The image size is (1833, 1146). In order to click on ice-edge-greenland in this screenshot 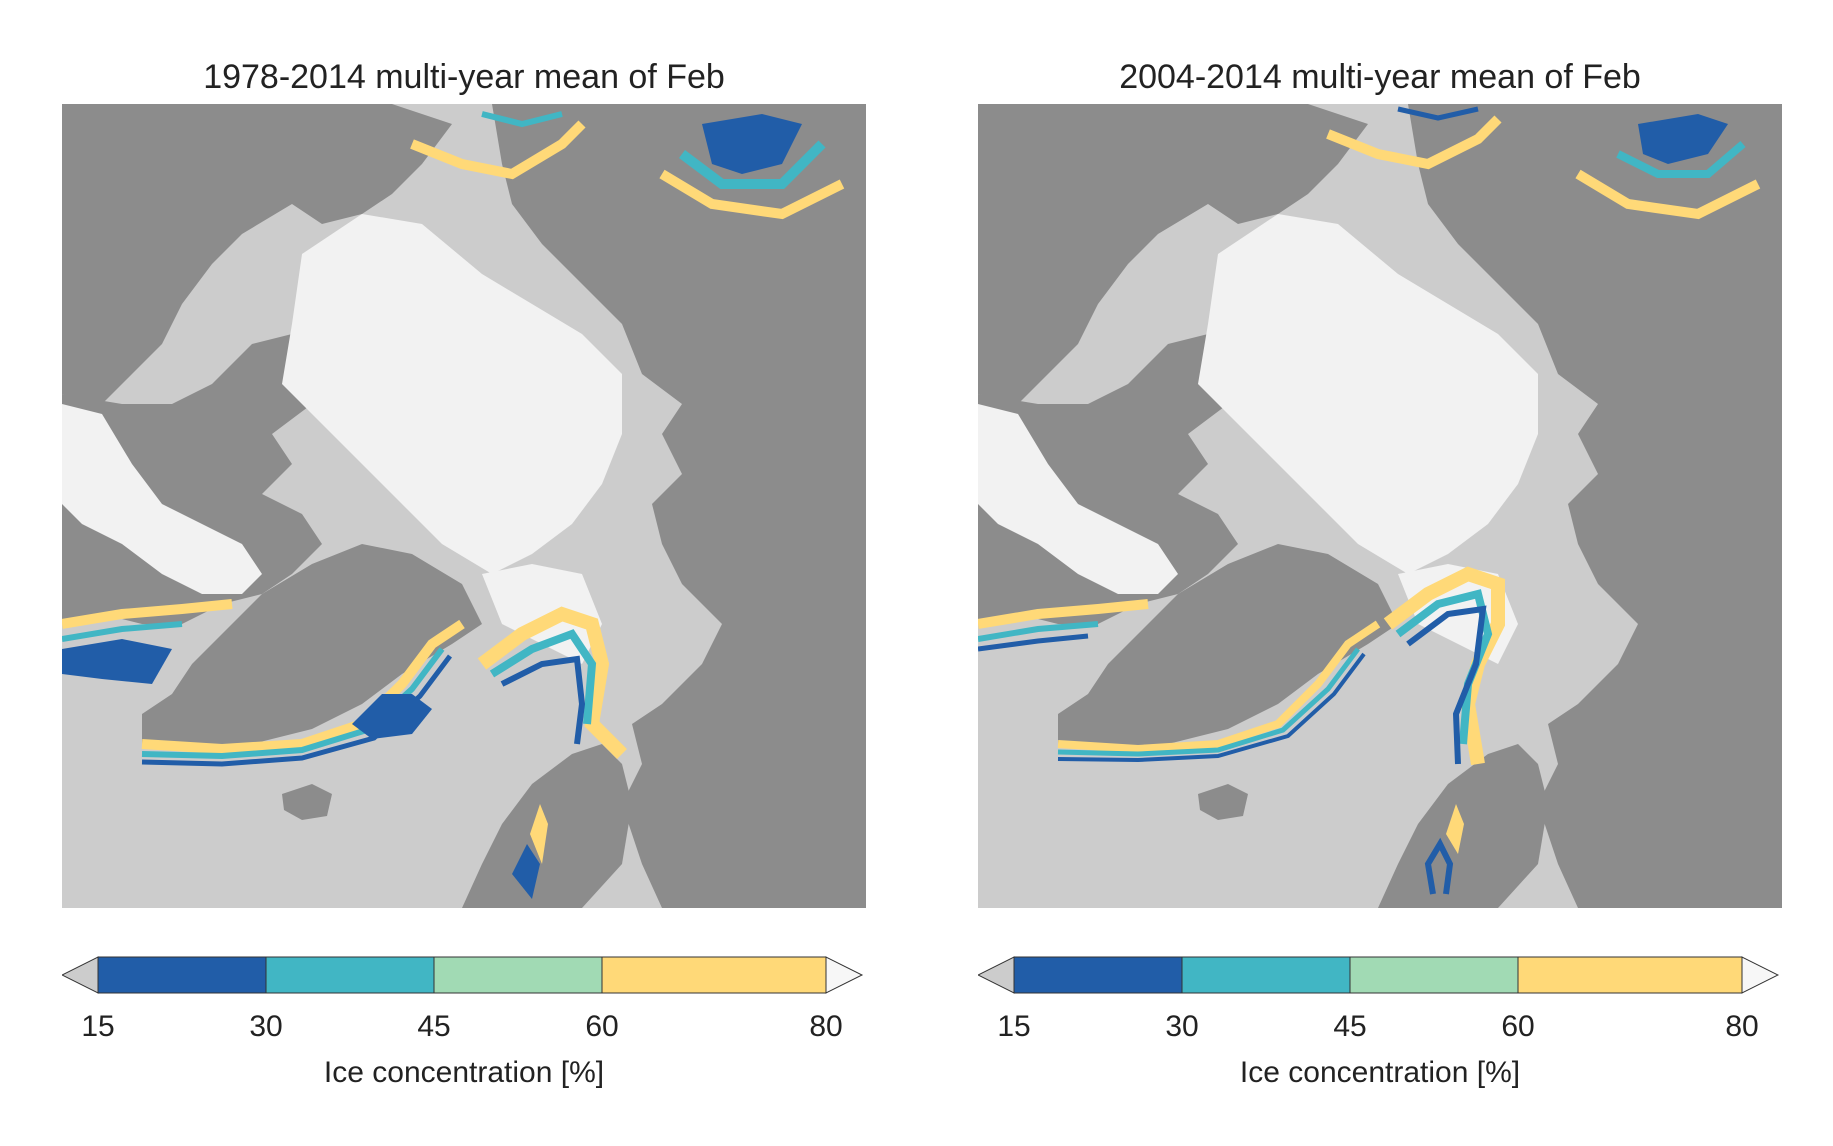, I will do `click(1219, 687)`.